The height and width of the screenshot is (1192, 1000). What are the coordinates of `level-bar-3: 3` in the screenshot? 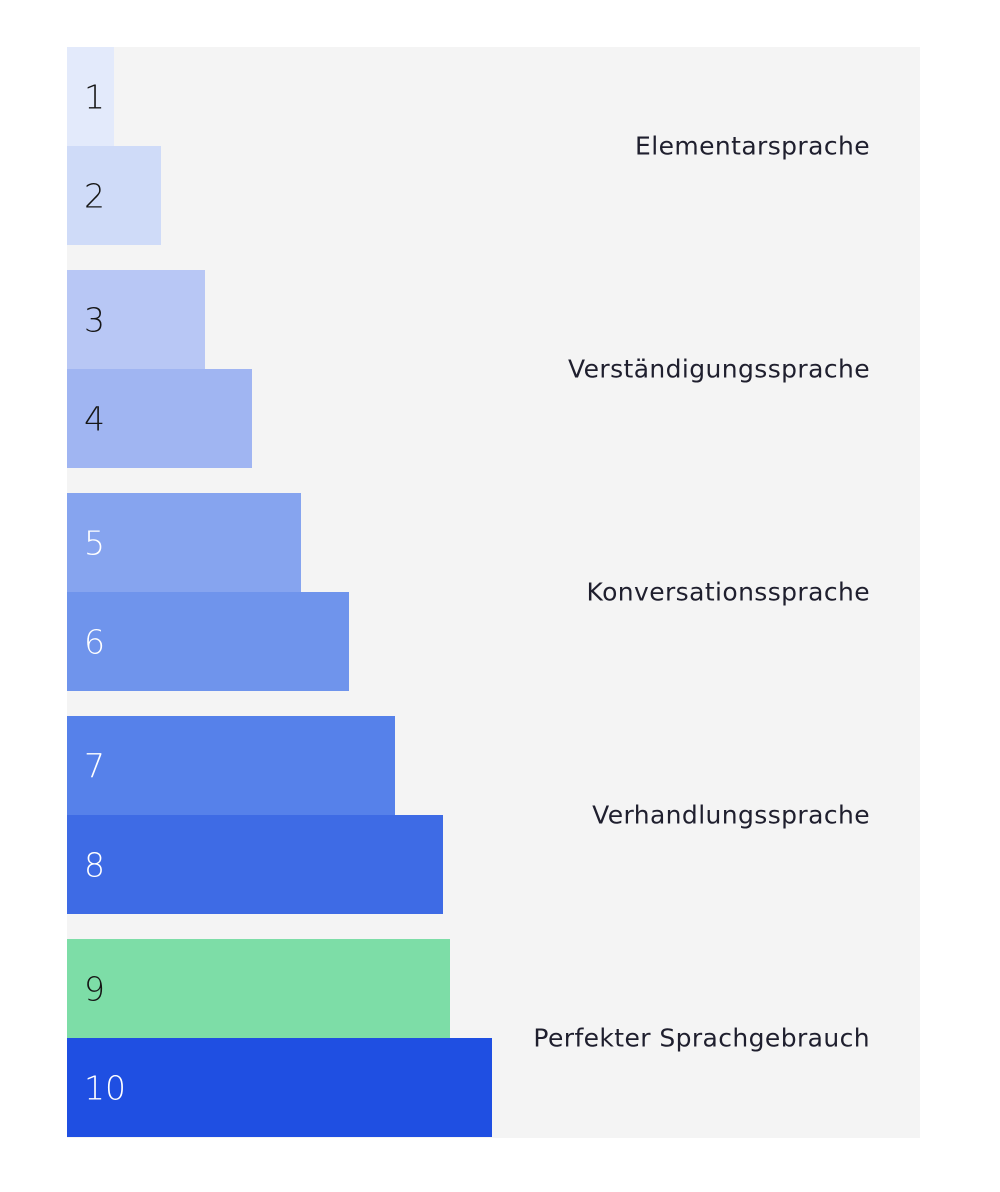 It's located at (136, 319).